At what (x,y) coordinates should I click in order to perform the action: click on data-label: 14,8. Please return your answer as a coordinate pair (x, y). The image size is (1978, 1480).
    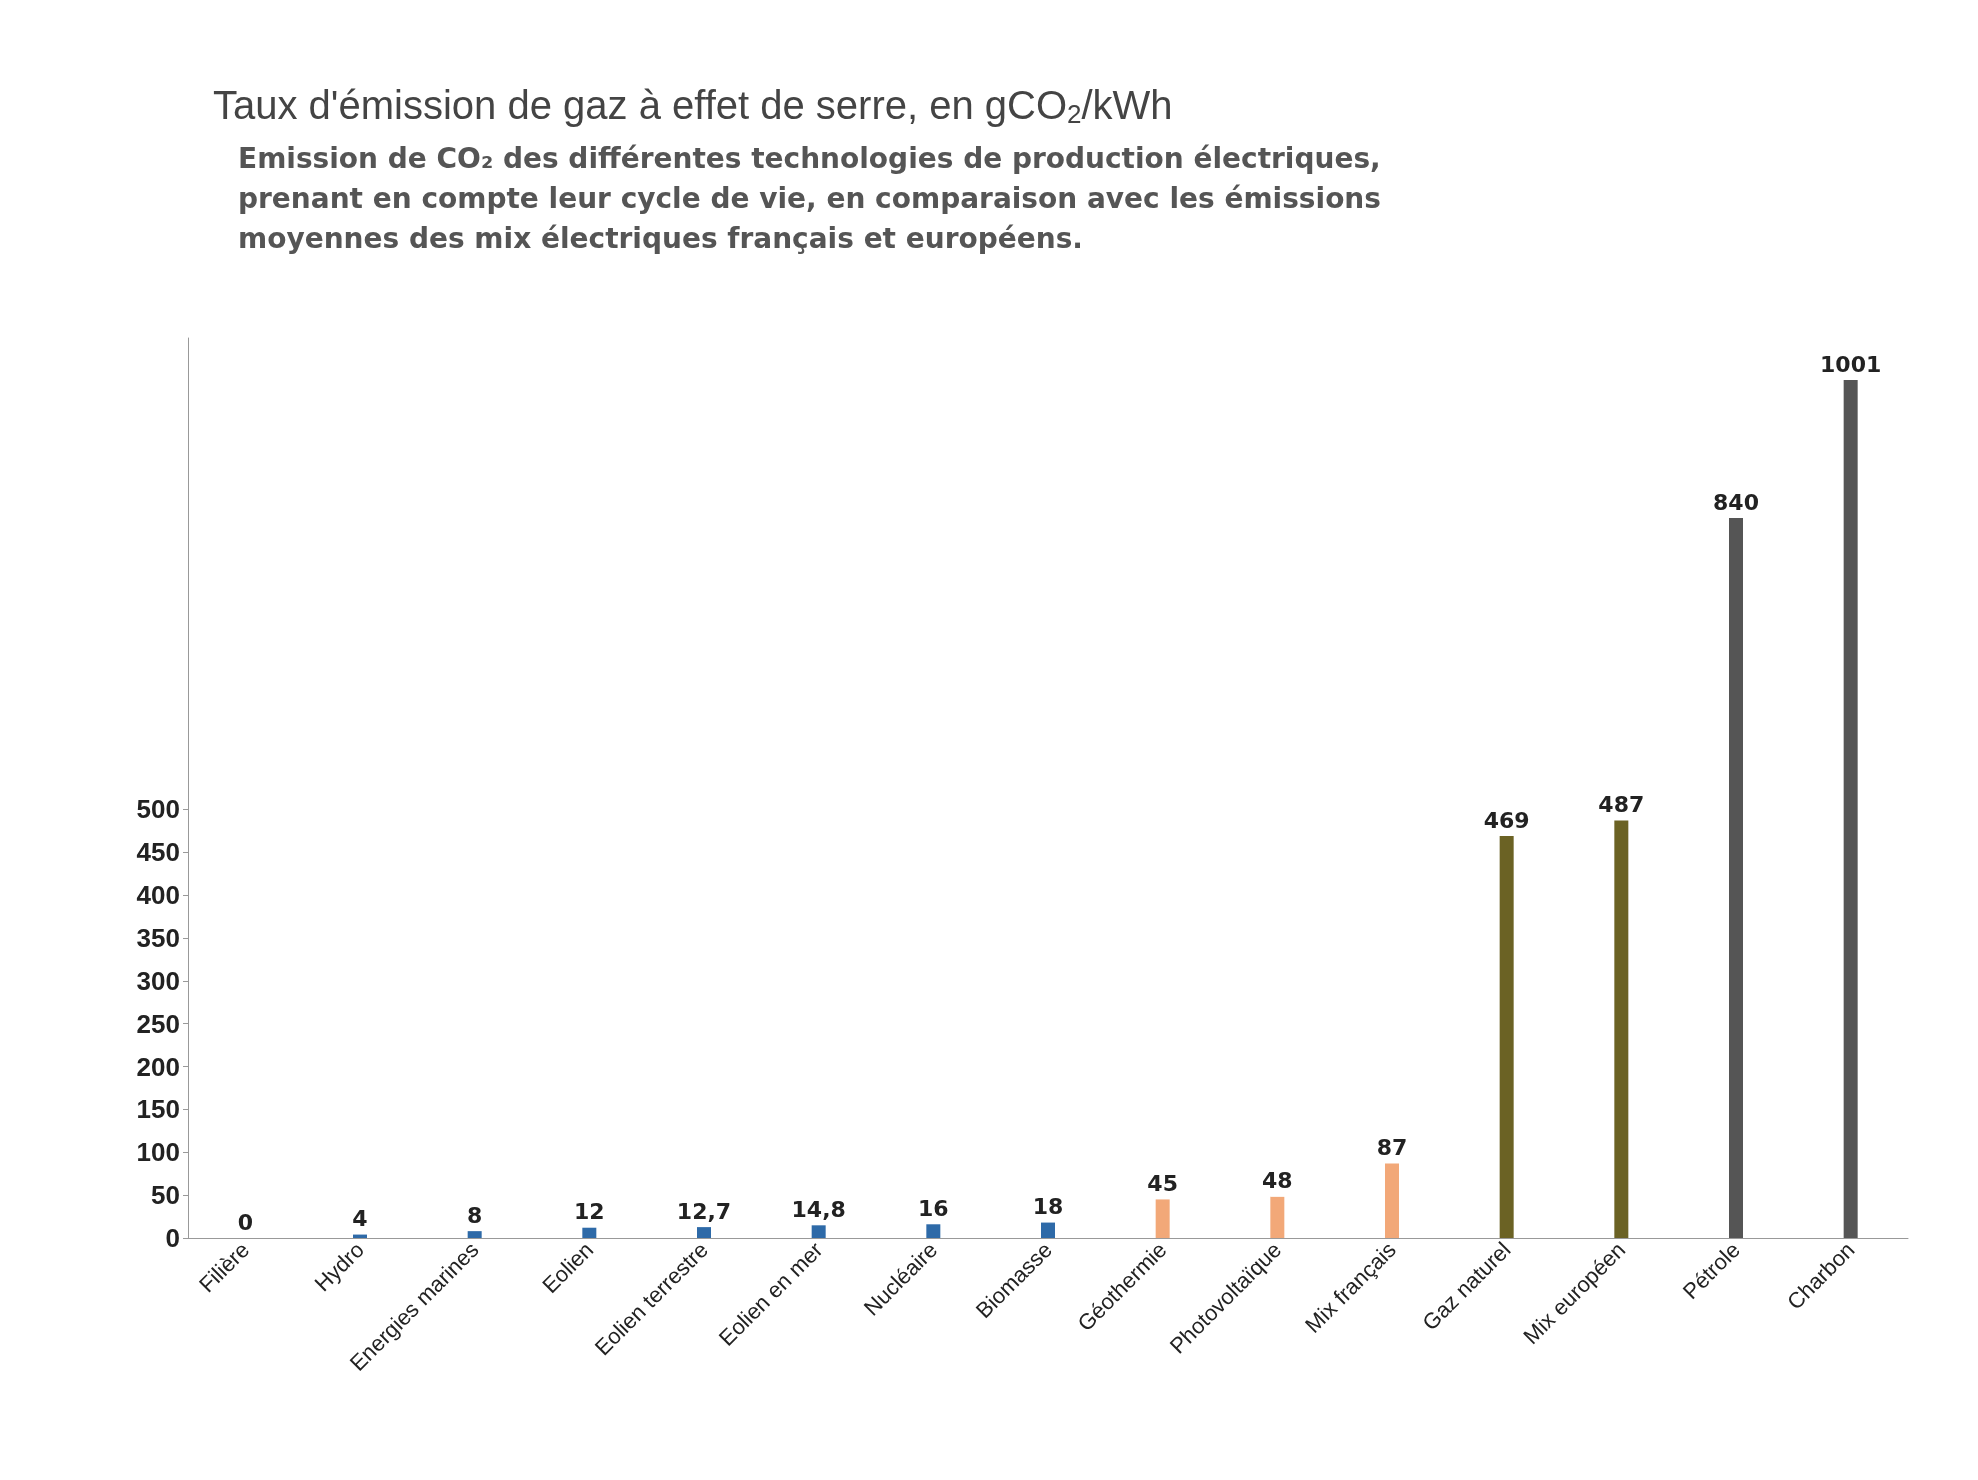
    Looking at the image, I should click on (818, 1209).